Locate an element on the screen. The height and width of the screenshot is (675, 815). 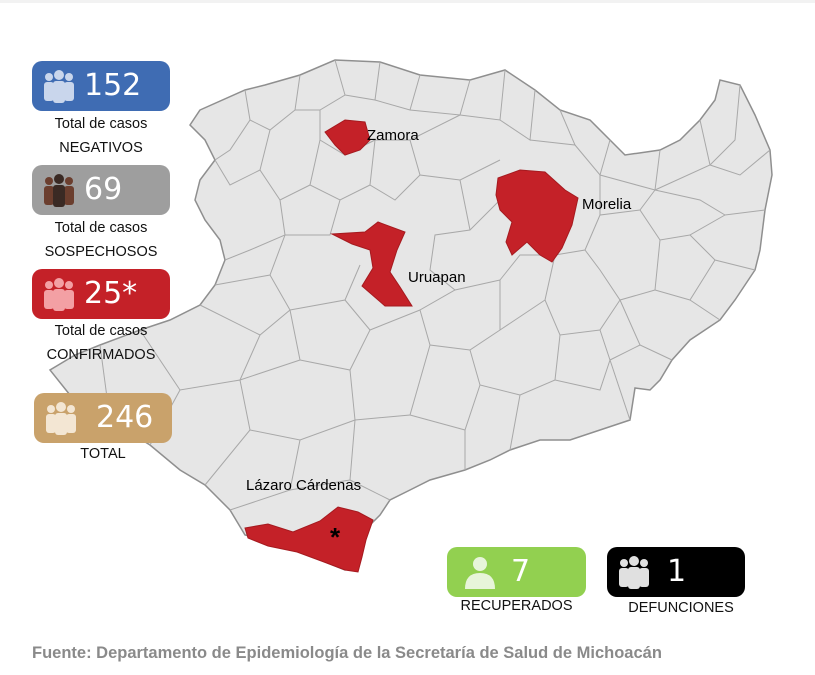
sospechosos-caption: Total de casos SOSPECHOSOS is located at coordinates (101, 240).